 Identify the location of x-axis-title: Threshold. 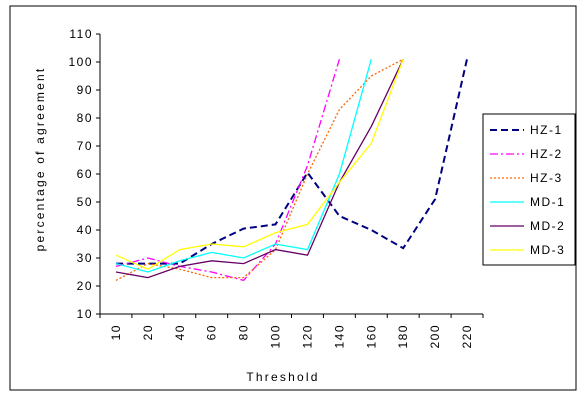
(282, 377).